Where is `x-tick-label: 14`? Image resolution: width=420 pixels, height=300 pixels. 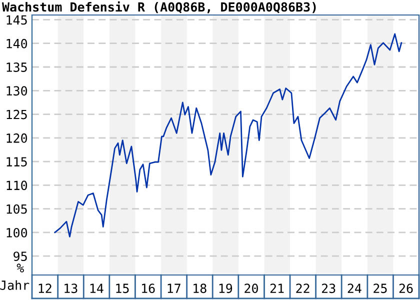 x-tick-label: 14 is located at coordinates (97, 288).